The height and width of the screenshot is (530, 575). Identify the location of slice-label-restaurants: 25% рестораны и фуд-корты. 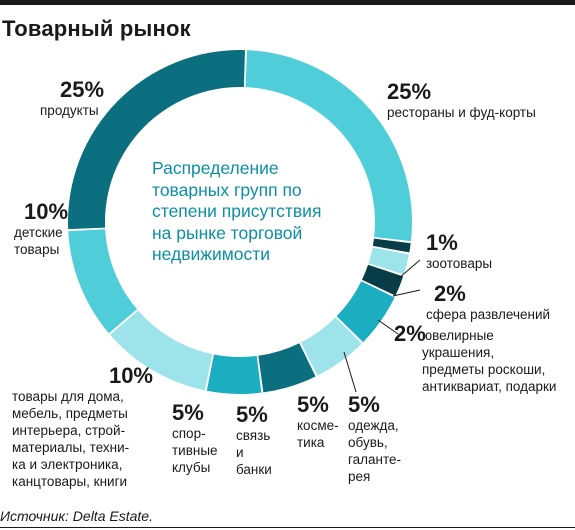
(461, 100).